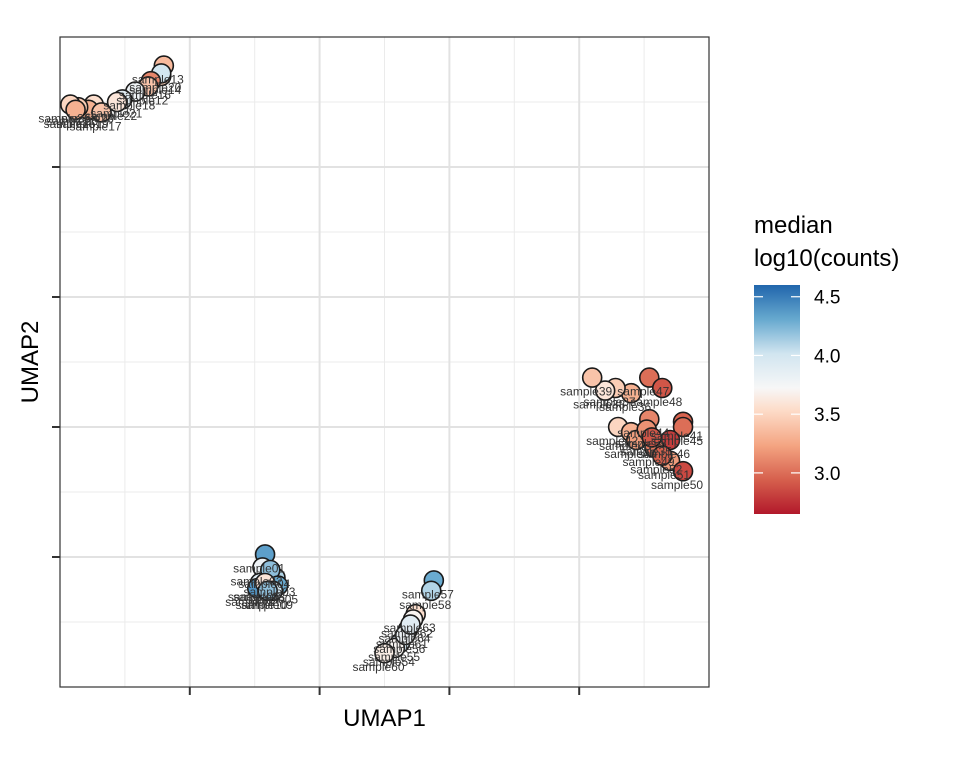 The width and height of the screenshot is (960, 768). Describe the element at coordinates (155, 87) in the screenshot. I see `point-label: sample20` at that location.